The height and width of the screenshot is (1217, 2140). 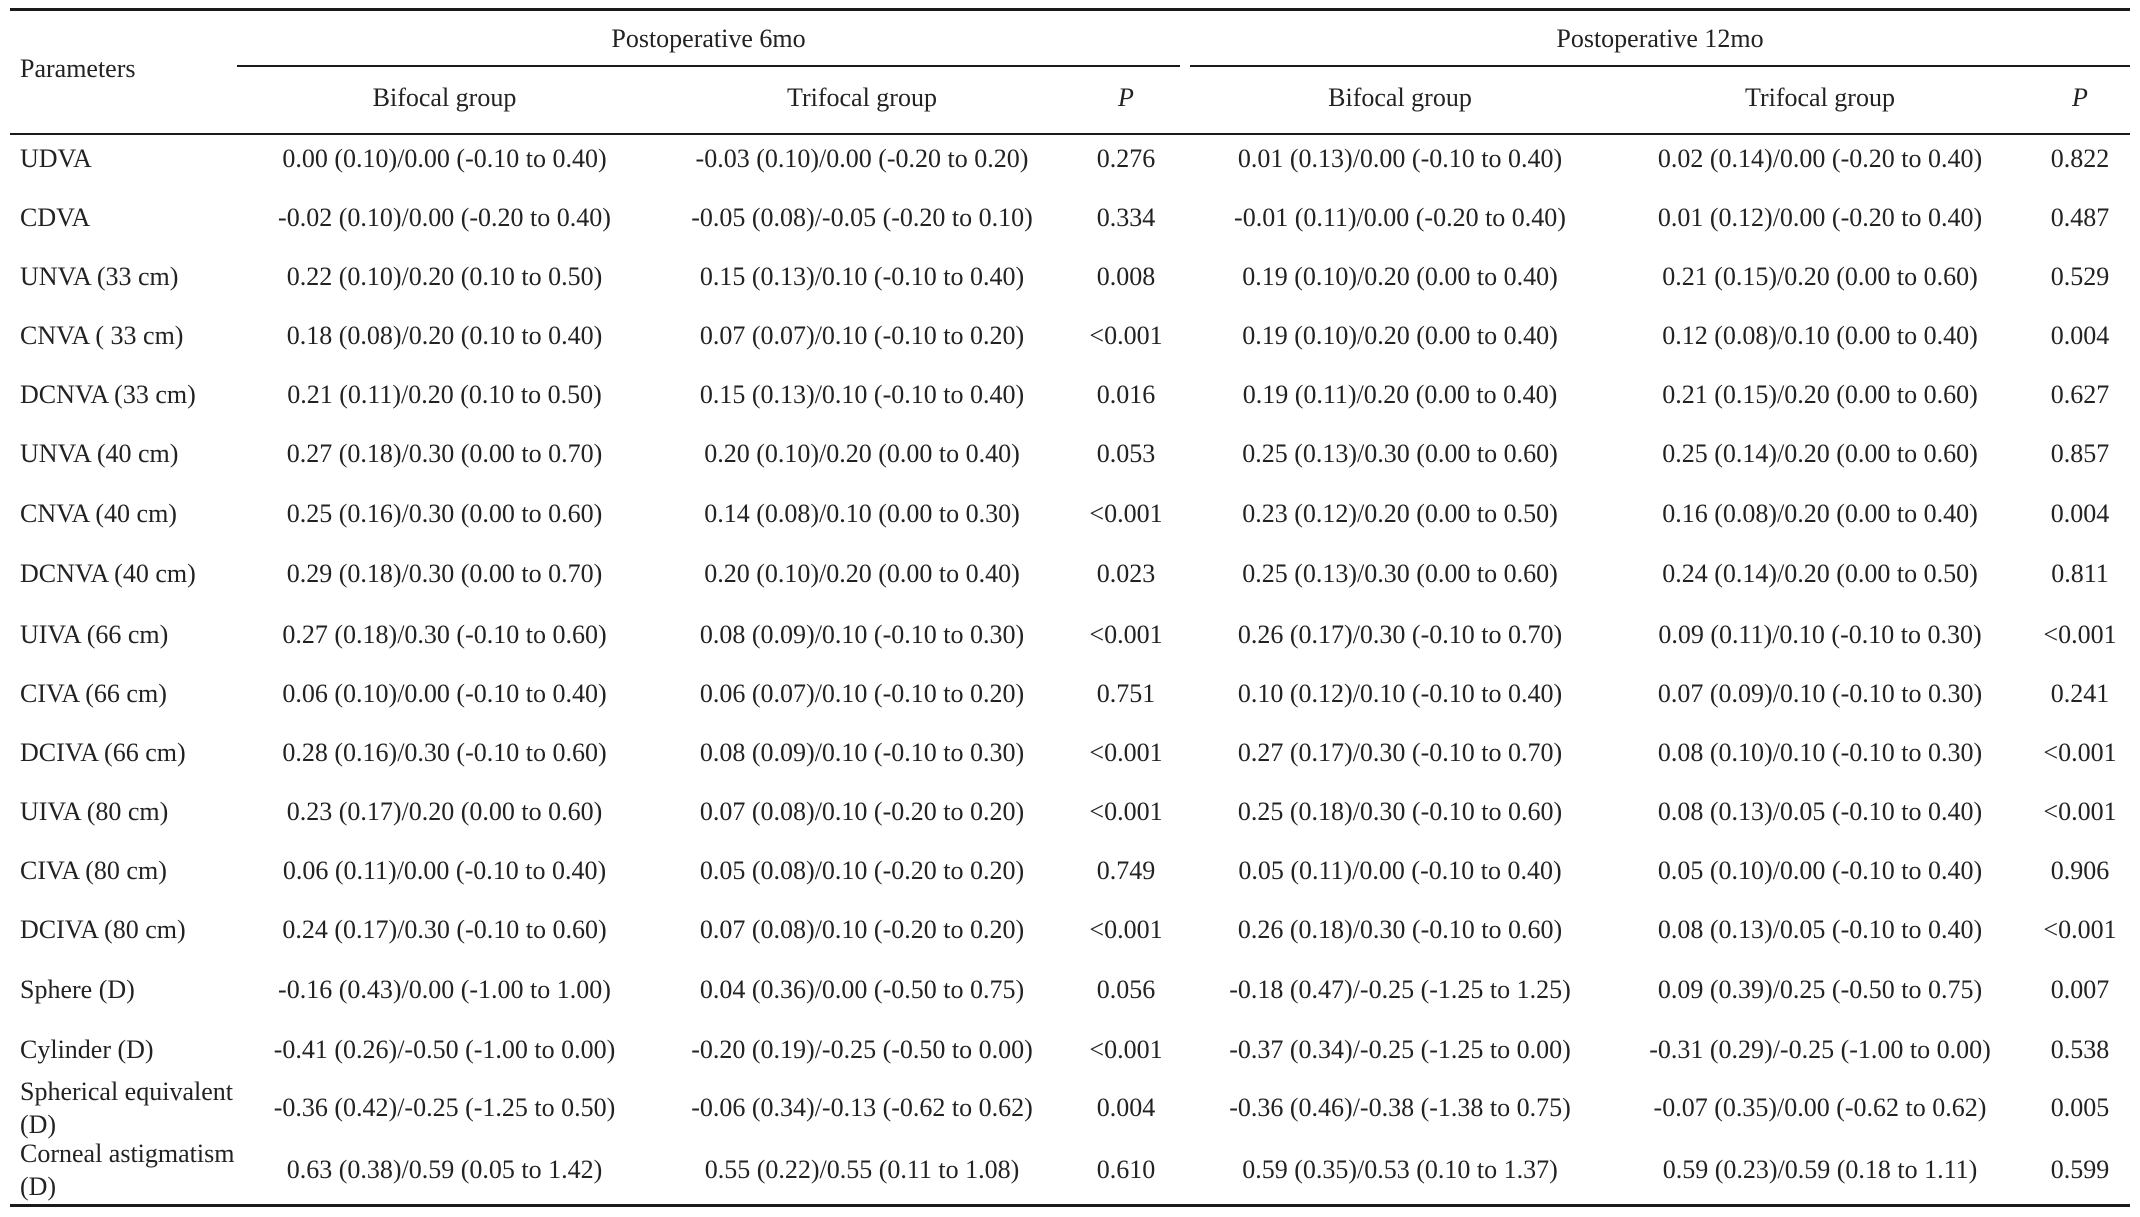 I want to click on cell-bifocal-6mo: 0.63 (0.38)/0.59 (0.05 to 1.42), so click(x=444, y=1169).